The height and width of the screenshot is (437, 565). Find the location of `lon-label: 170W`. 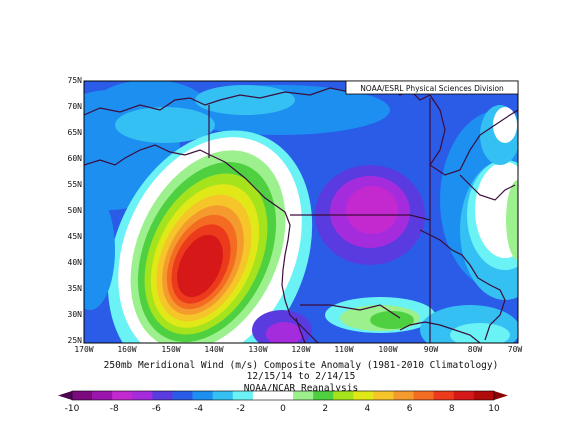

lon-label: 170W is located at coordinates (83, 349).